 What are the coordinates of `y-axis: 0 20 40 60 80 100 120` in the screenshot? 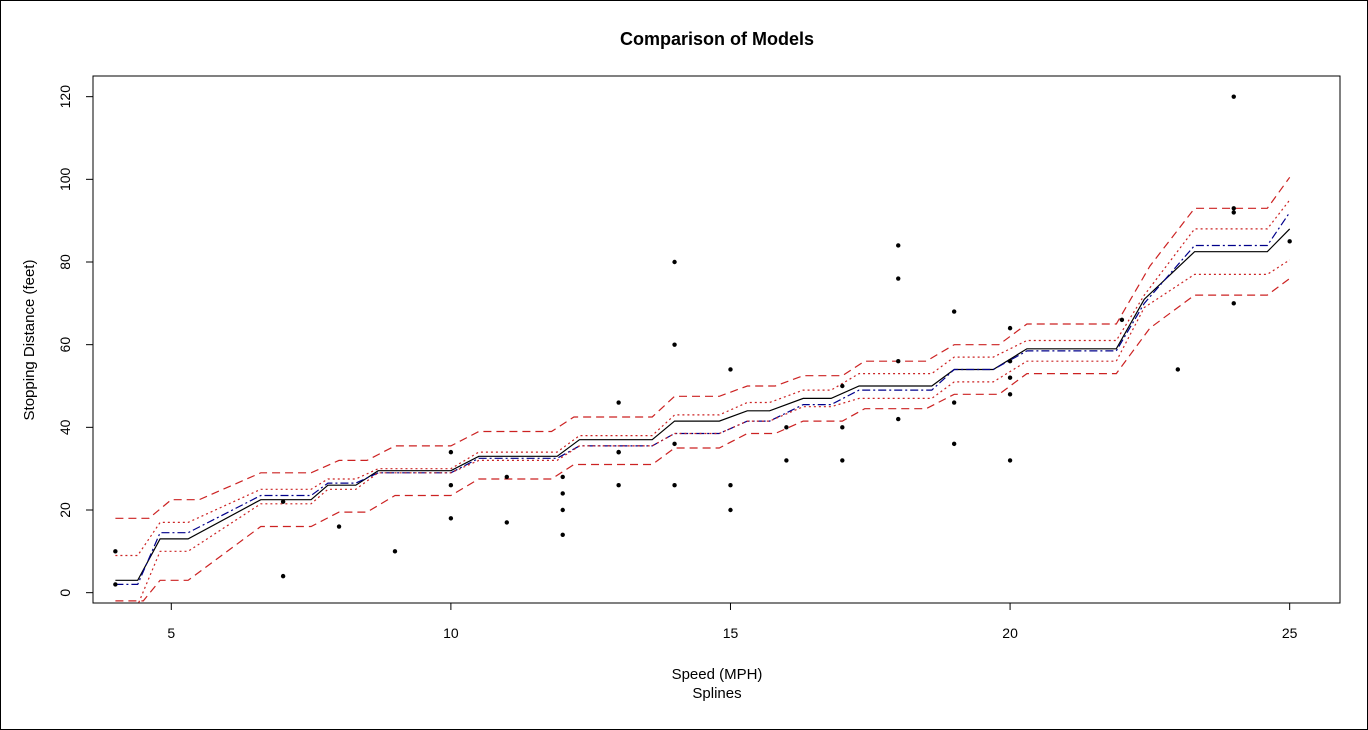 It's located at (75, 341).